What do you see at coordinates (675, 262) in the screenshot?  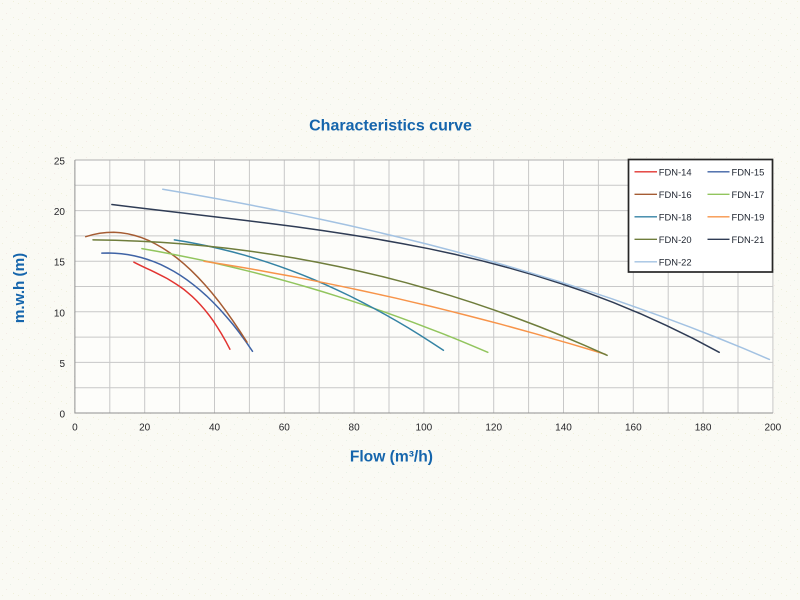 I see `svg-text: FDN-22` at bounding box center [675, 262].